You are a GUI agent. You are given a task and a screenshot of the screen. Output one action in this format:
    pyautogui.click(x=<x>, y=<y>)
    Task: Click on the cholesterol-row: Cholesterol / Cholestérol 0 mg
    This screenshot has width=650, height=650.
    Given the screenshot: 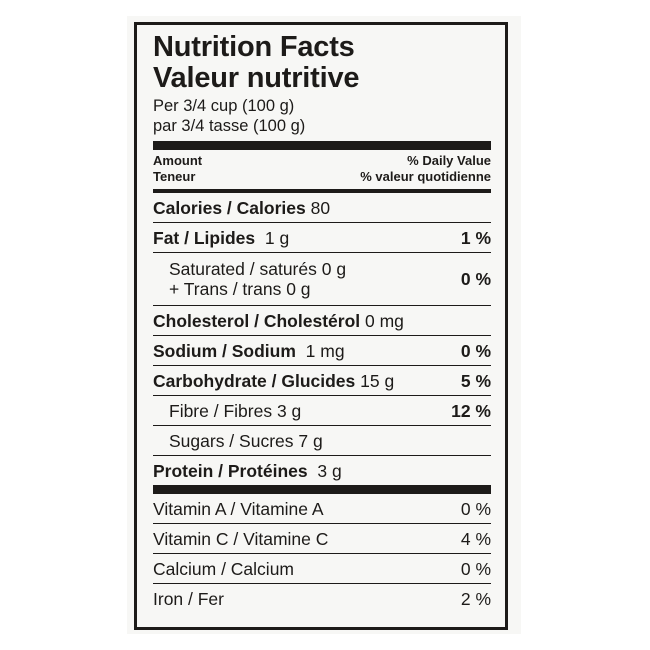 What is the action you would take?
    pyautogui.click(x=322, y=320)
    